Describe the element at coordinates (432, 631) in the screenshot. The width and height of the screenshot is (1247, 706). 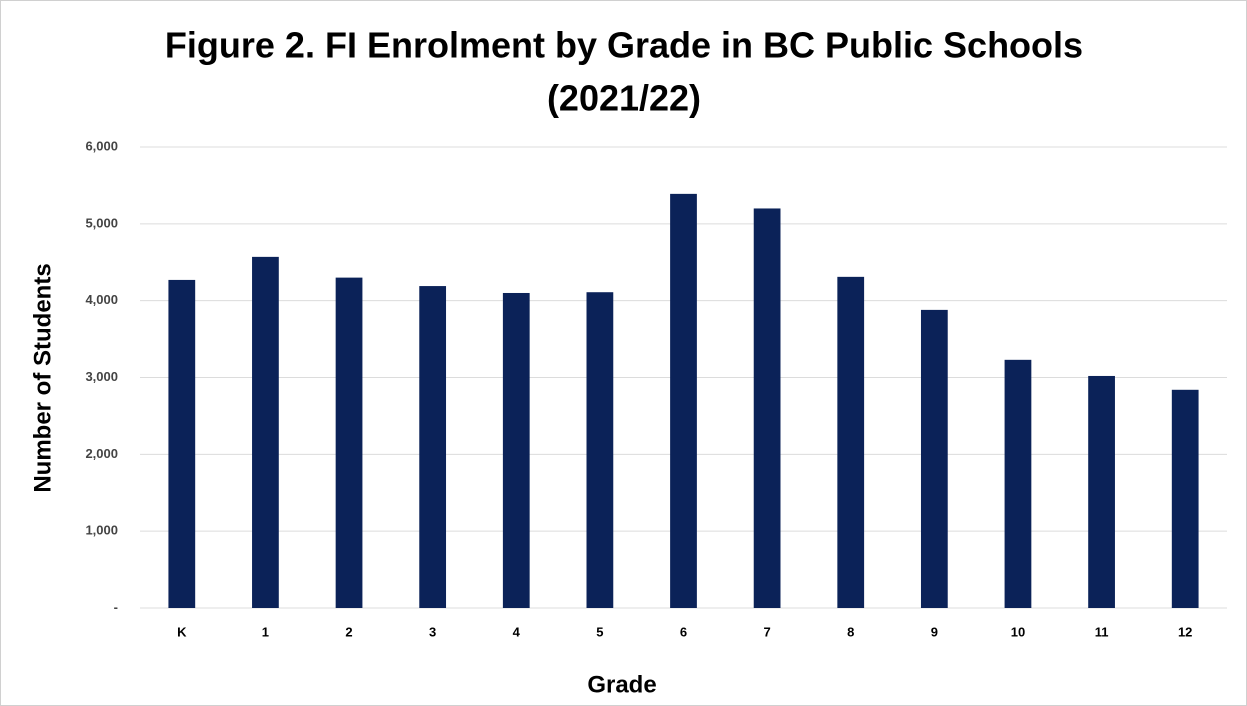
I see `x-tick-label: 3` at that location.